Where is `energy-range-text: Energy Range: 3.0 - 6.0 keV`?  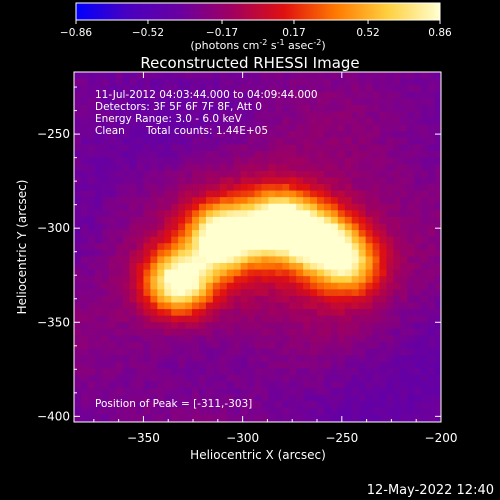 energy-range-text: Energy Range: 3.0 - 6.0 keV is located at coordinates (169, 119).